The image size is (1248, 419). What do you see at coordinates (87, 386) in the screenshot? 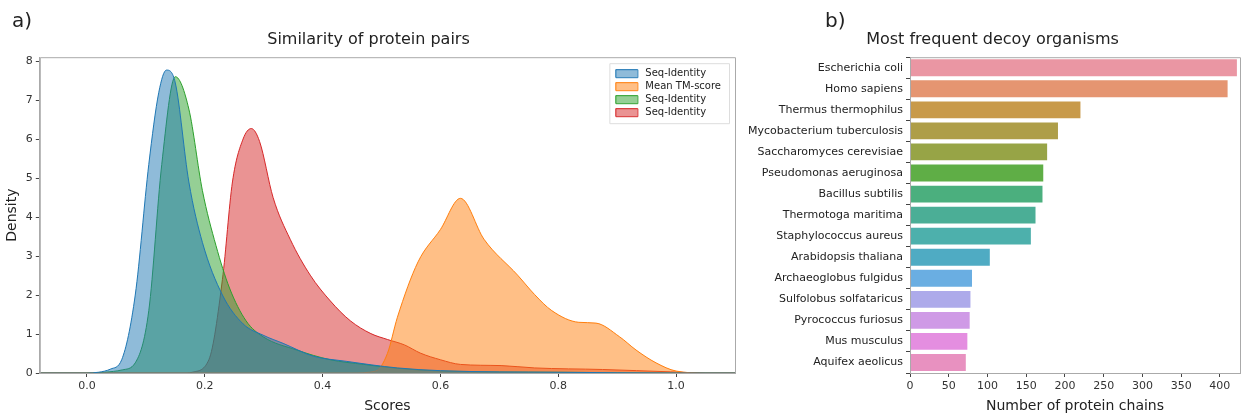
I see `x-tick-label: 0.0` at bounding box center [87, 386].